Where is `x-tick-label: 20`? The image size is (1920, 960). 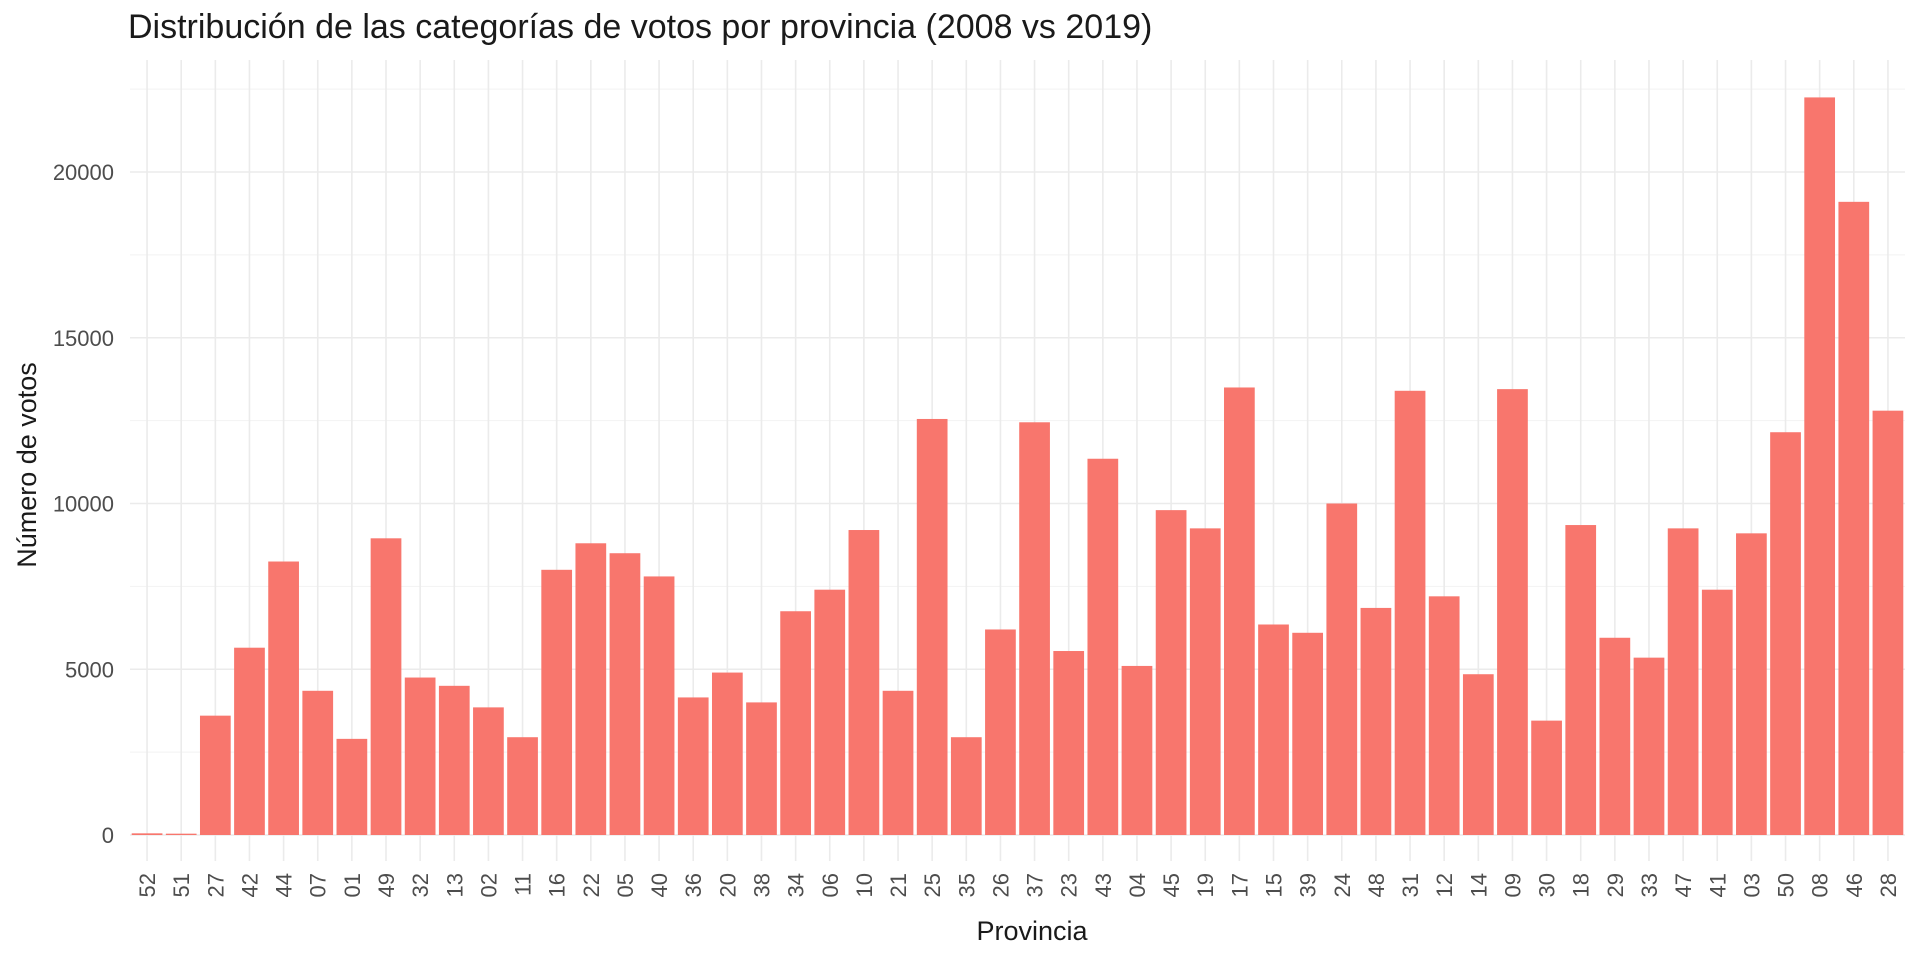
x-tick-label: 20 is located at coordinates (727, 885).